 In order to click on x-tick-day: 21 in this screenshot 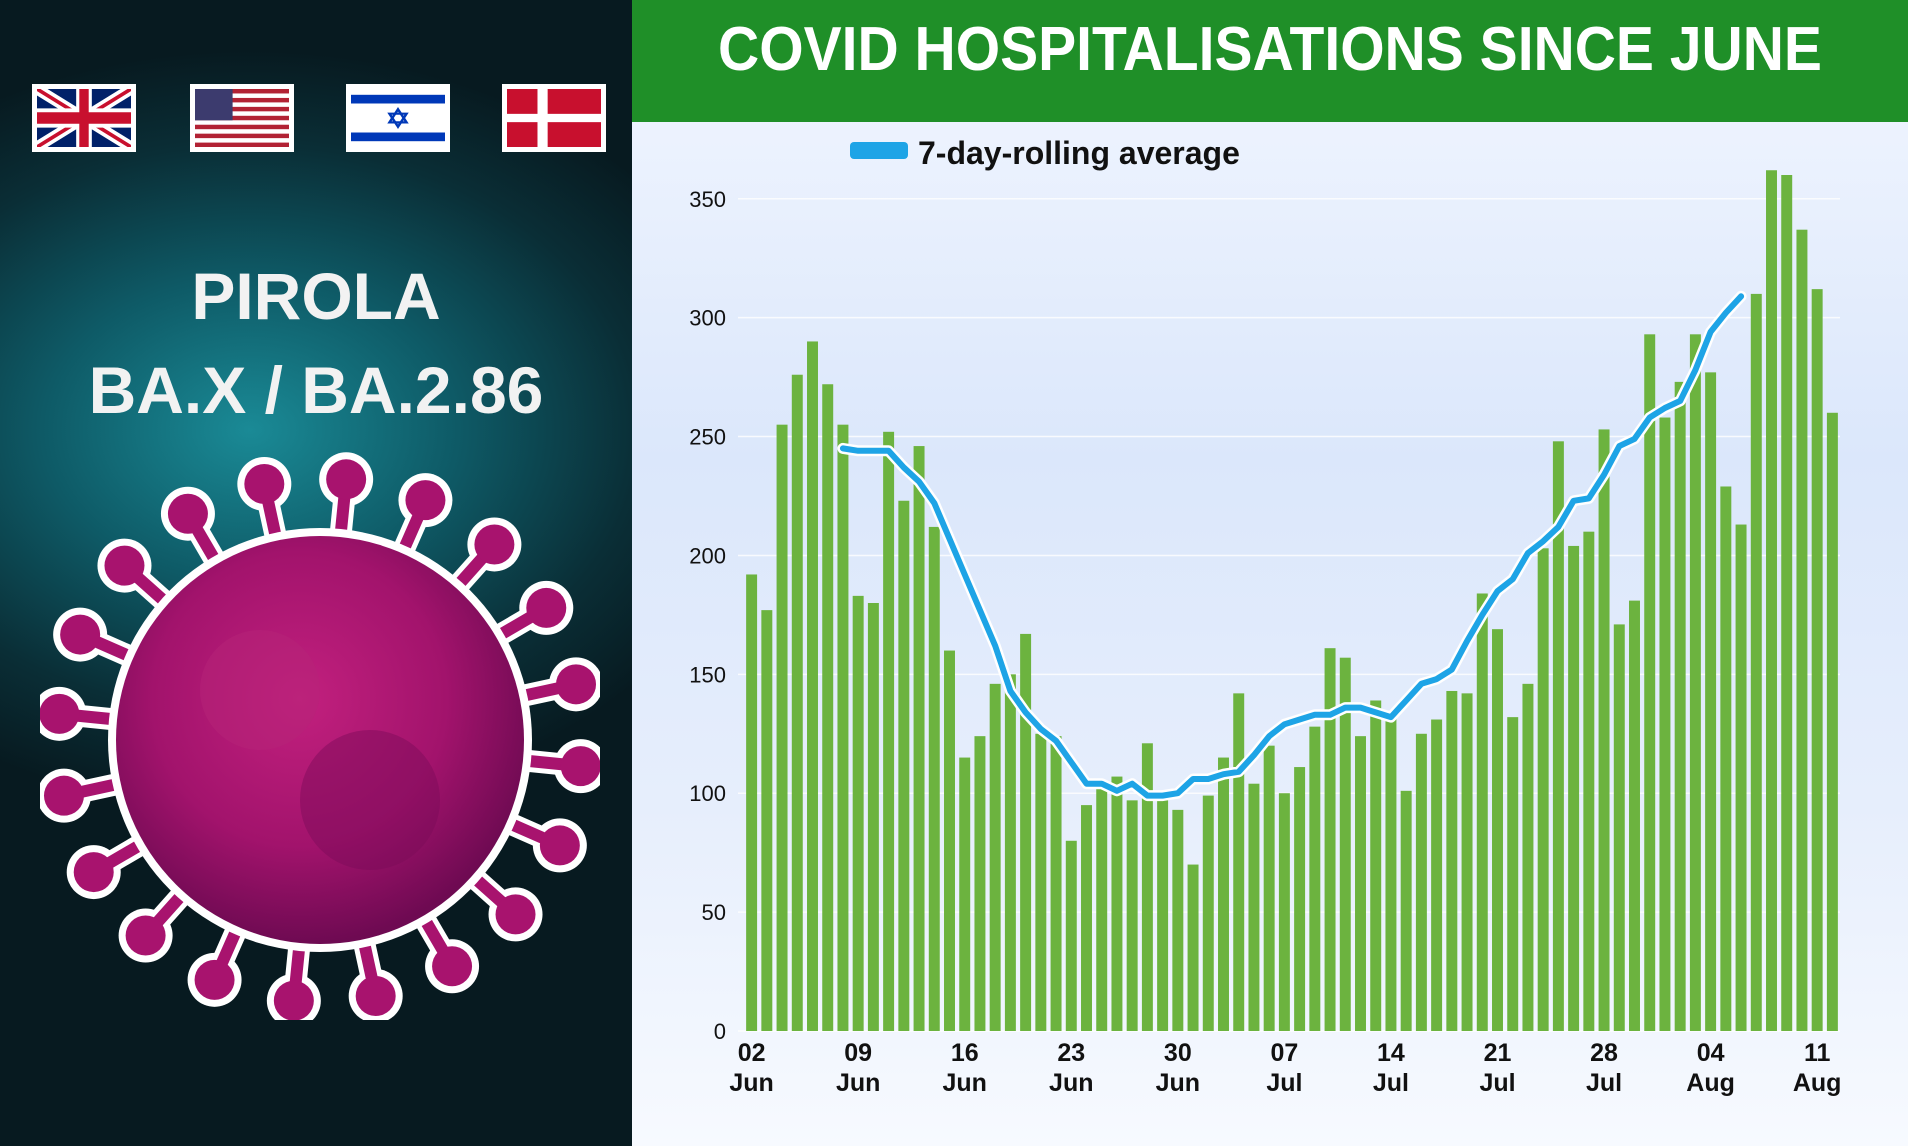, I will do `click(1498, 1053)`.